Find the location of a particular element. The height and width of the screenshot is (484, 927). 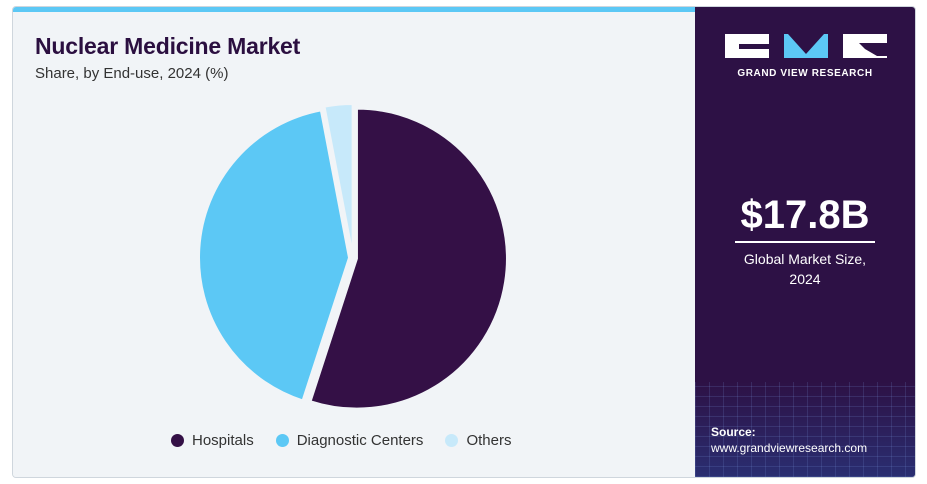

grid-background is located at coordinates (805, 429).